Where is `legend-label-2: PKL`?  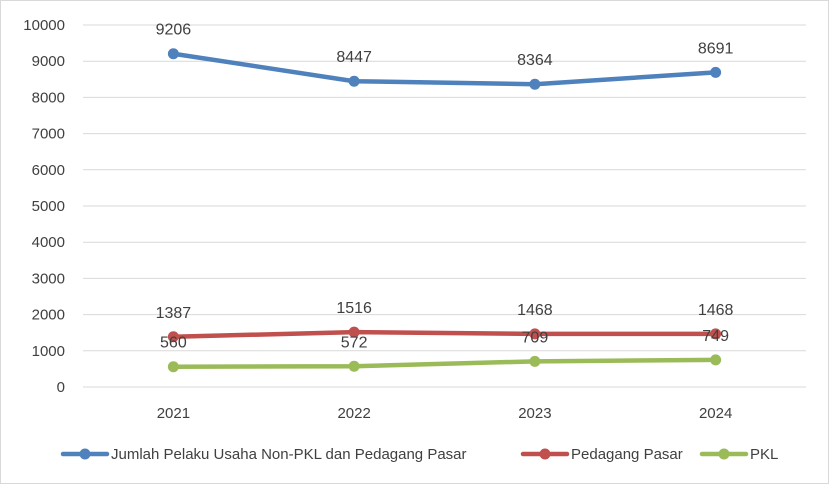
legend-label-2: PKL is located at coordinates (764, 454).